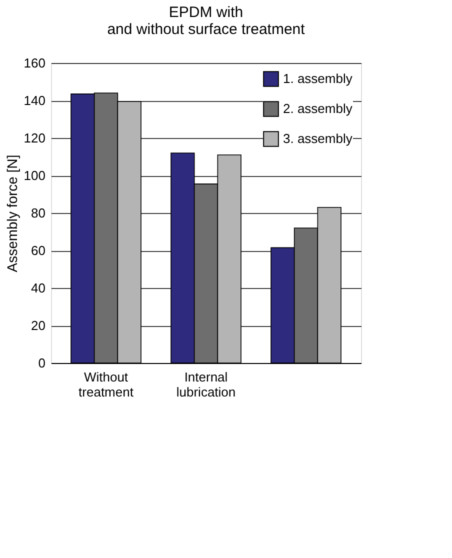 The height and width of the screenshot is (558, 452). I want to click on y-tick-label: 40, so click(38, 288).